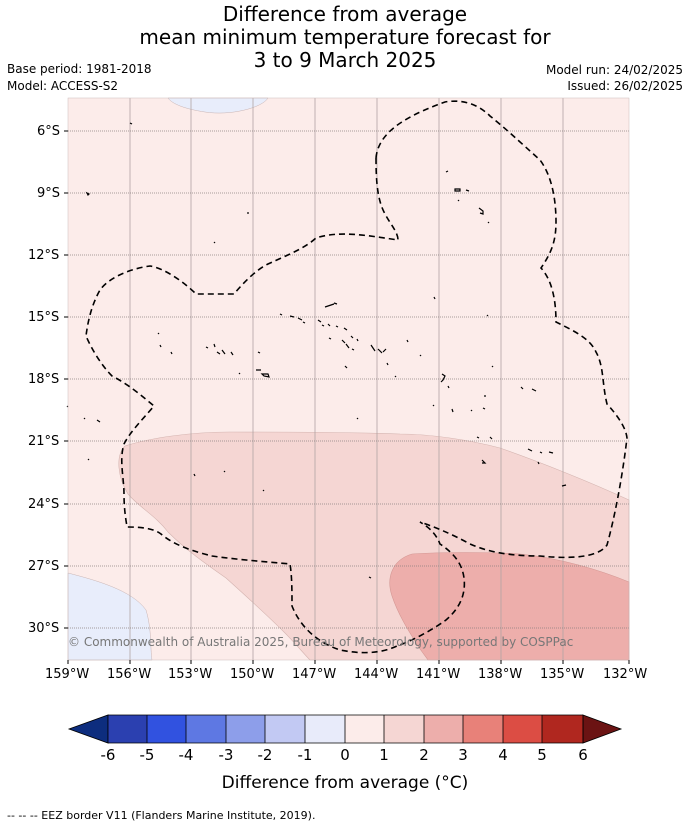 This screenshot has width=690, height=827. What do you see at coordinates (463, 755) in the screenshot?
I see `colorbar-label: 3` at bounding box center [463, 755].